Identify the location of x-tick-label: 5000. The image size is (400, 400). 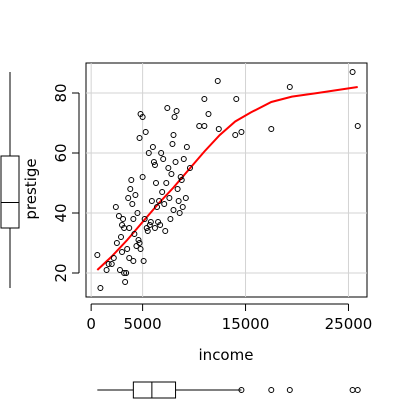
(143, 324).